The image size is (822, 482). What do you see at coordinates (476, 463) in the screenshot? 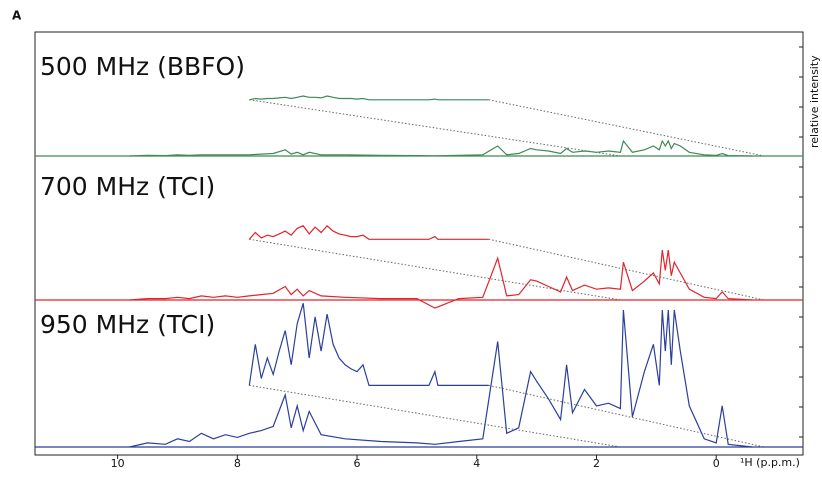
I see `x-tick-label: 4` at bounding box center [476, 463].